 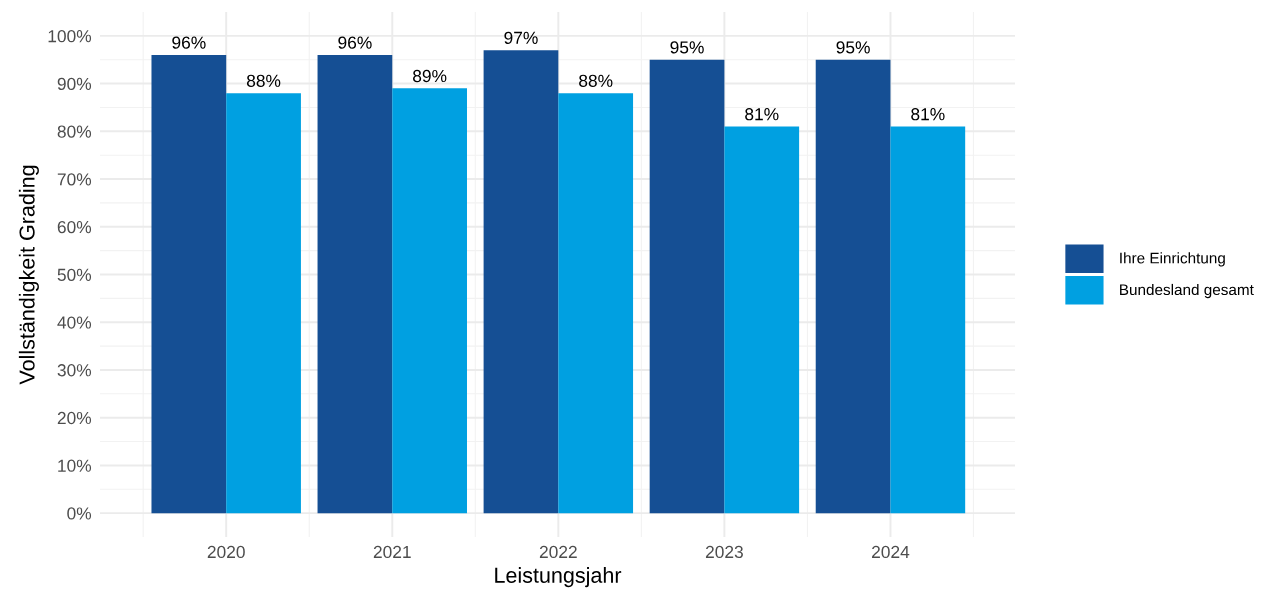 What do you see at coordinates (1172, 259) in the screenshot?
I see `legend-label: Ihre Einrichtung` at bounding box center [1172, 259].